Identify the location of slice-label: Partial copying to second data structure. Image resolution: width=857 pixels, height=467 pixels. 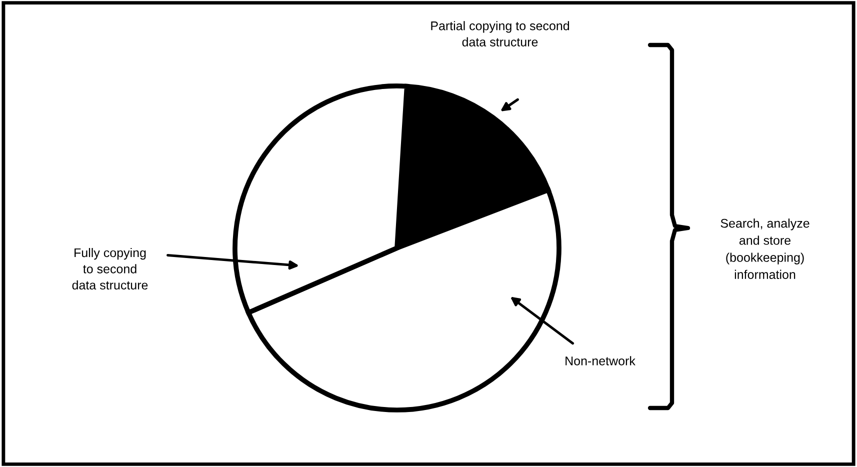
(500, 33).